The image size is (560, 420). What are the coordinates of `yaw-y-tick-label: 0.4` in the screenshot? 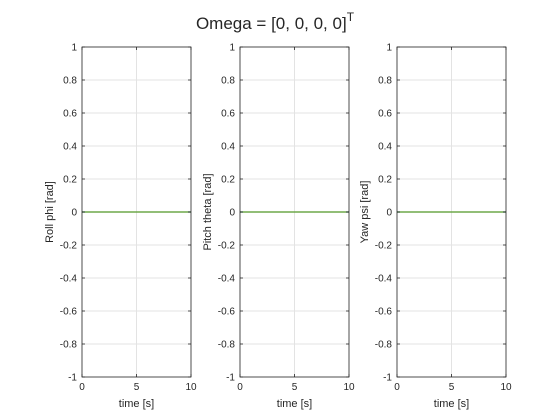 It's located at (385, 147).